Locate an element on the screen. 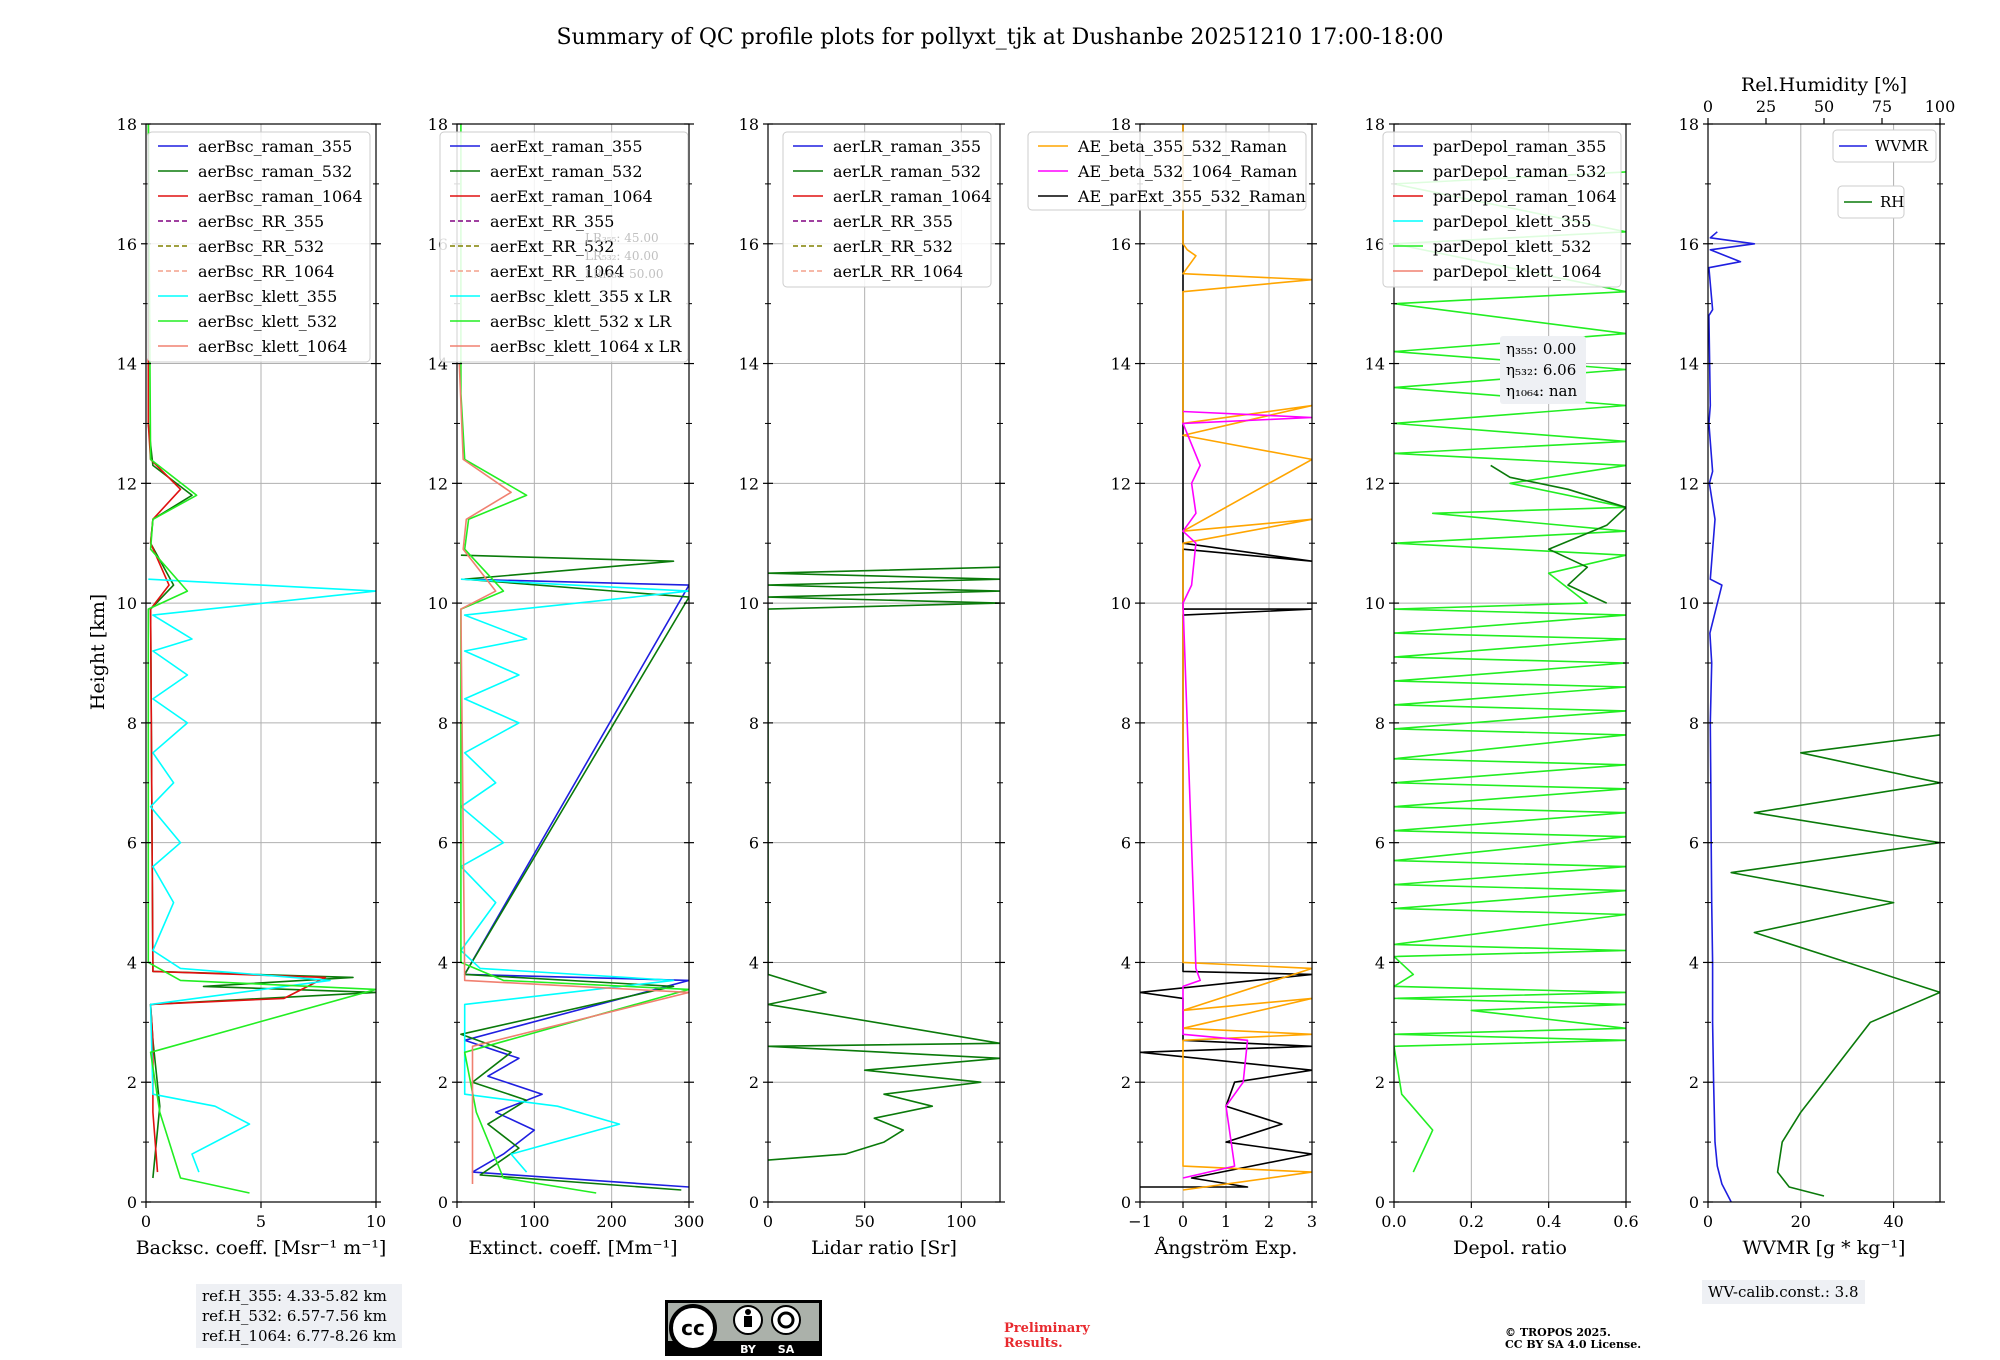 The image size is (2000, 1360). legend-entry-aerExt_raman_1064: aerExt_raman_1064 is located at coordinates (571, 196).